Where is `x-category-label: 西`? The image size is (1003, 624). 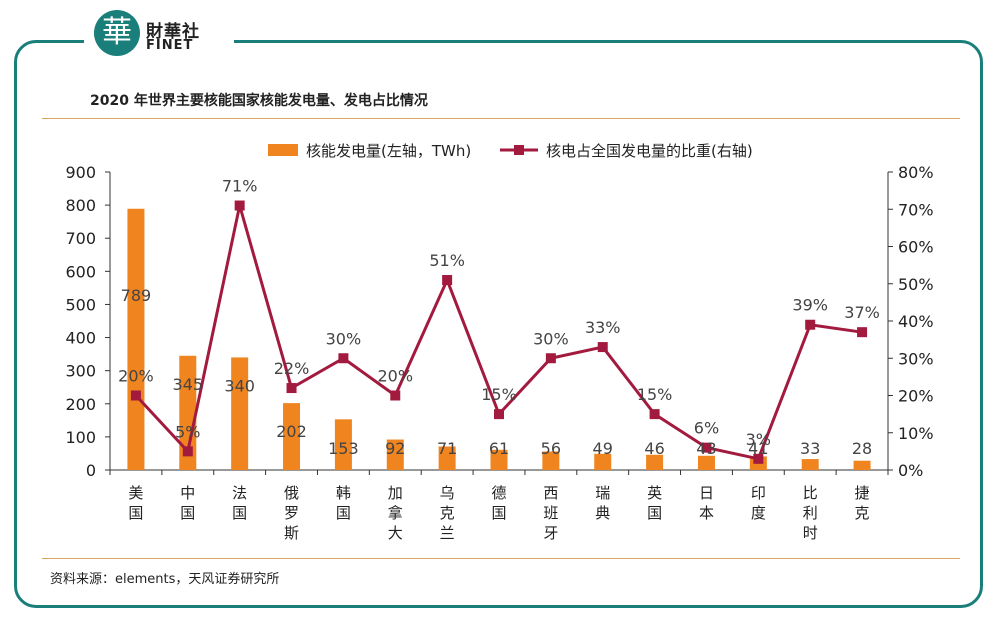 x-category-label: 西 is located at coordinates (550, 493).